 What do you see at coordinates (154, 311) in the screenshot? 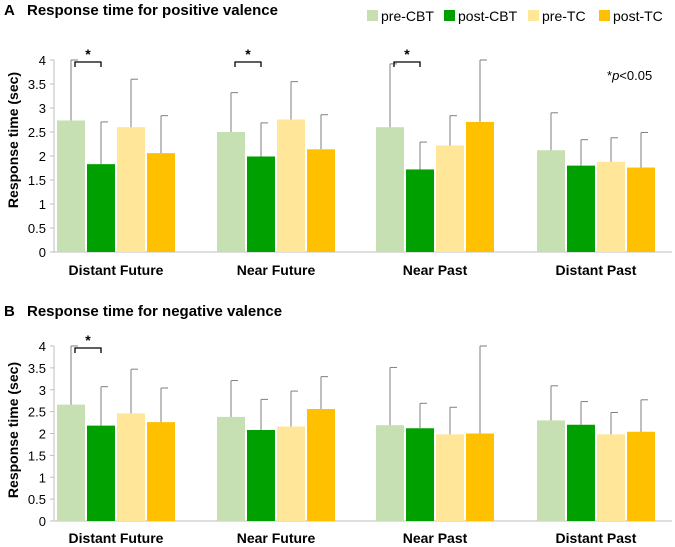
I see `panel-b-title: Response time for negative valence` at bounding box center [154, 311].